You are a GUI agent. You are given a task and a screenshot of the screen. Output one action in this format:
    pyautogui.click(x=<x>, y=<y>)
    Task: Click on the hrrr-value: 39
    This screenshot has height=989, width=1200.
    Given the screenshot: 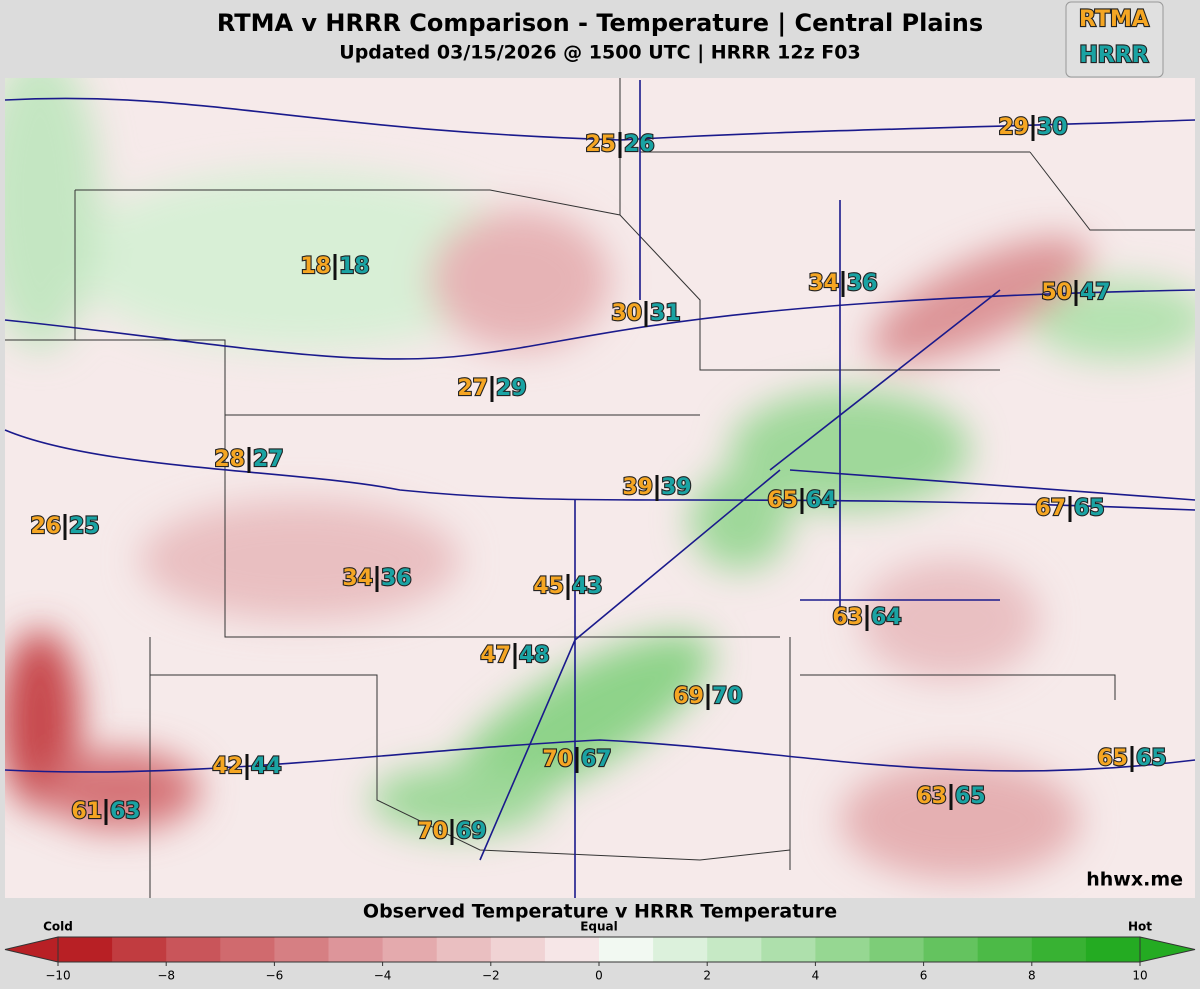 What is the action you would take?
    pyautogui.click(x=676, y=487)
    